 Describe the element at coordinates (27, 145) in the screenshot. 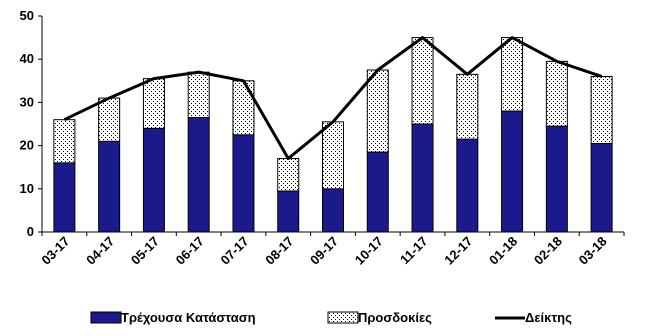

I see `y-tick-label-20: 20` at that location.